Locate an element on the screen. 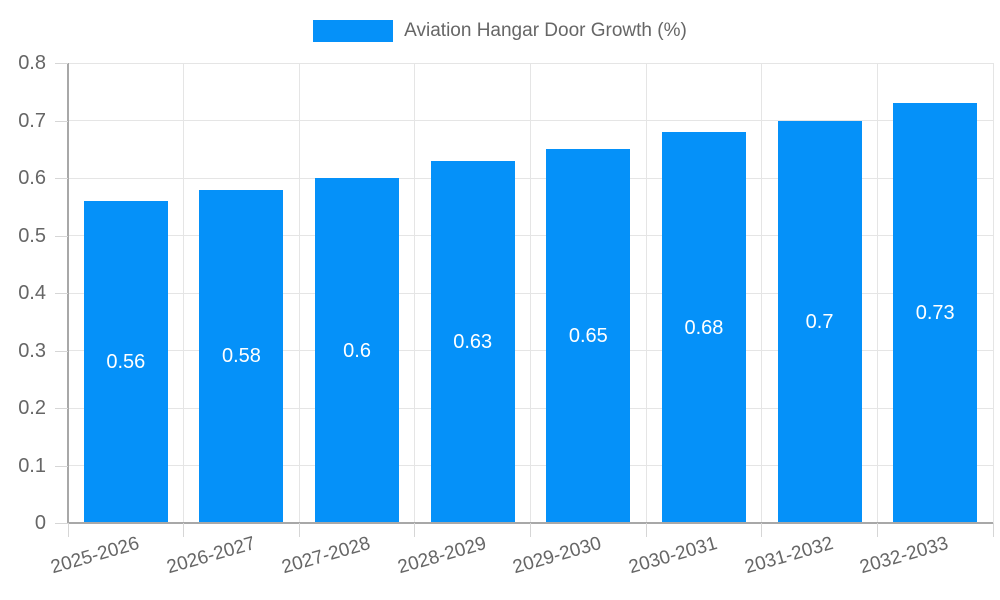  bar: 0.63 is located at coordinates (472, 341).